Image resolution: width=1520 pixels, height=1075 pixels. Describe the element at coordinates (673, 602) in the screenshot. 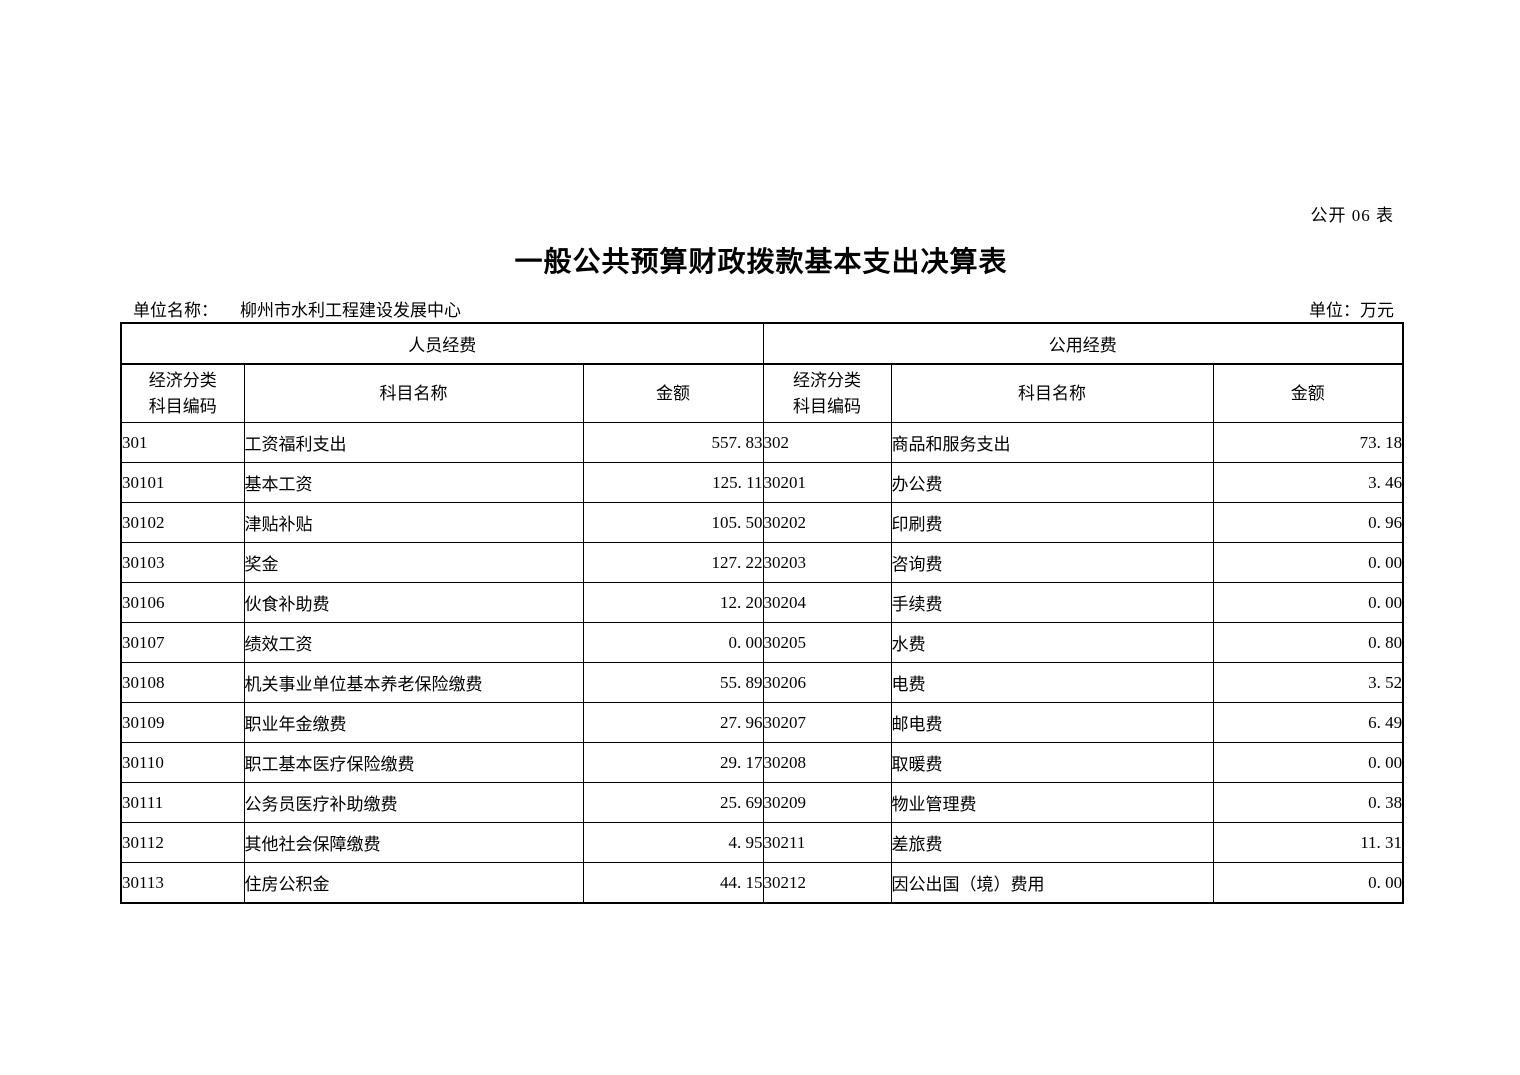

I see `amount-cell: 12. 20` at that location.